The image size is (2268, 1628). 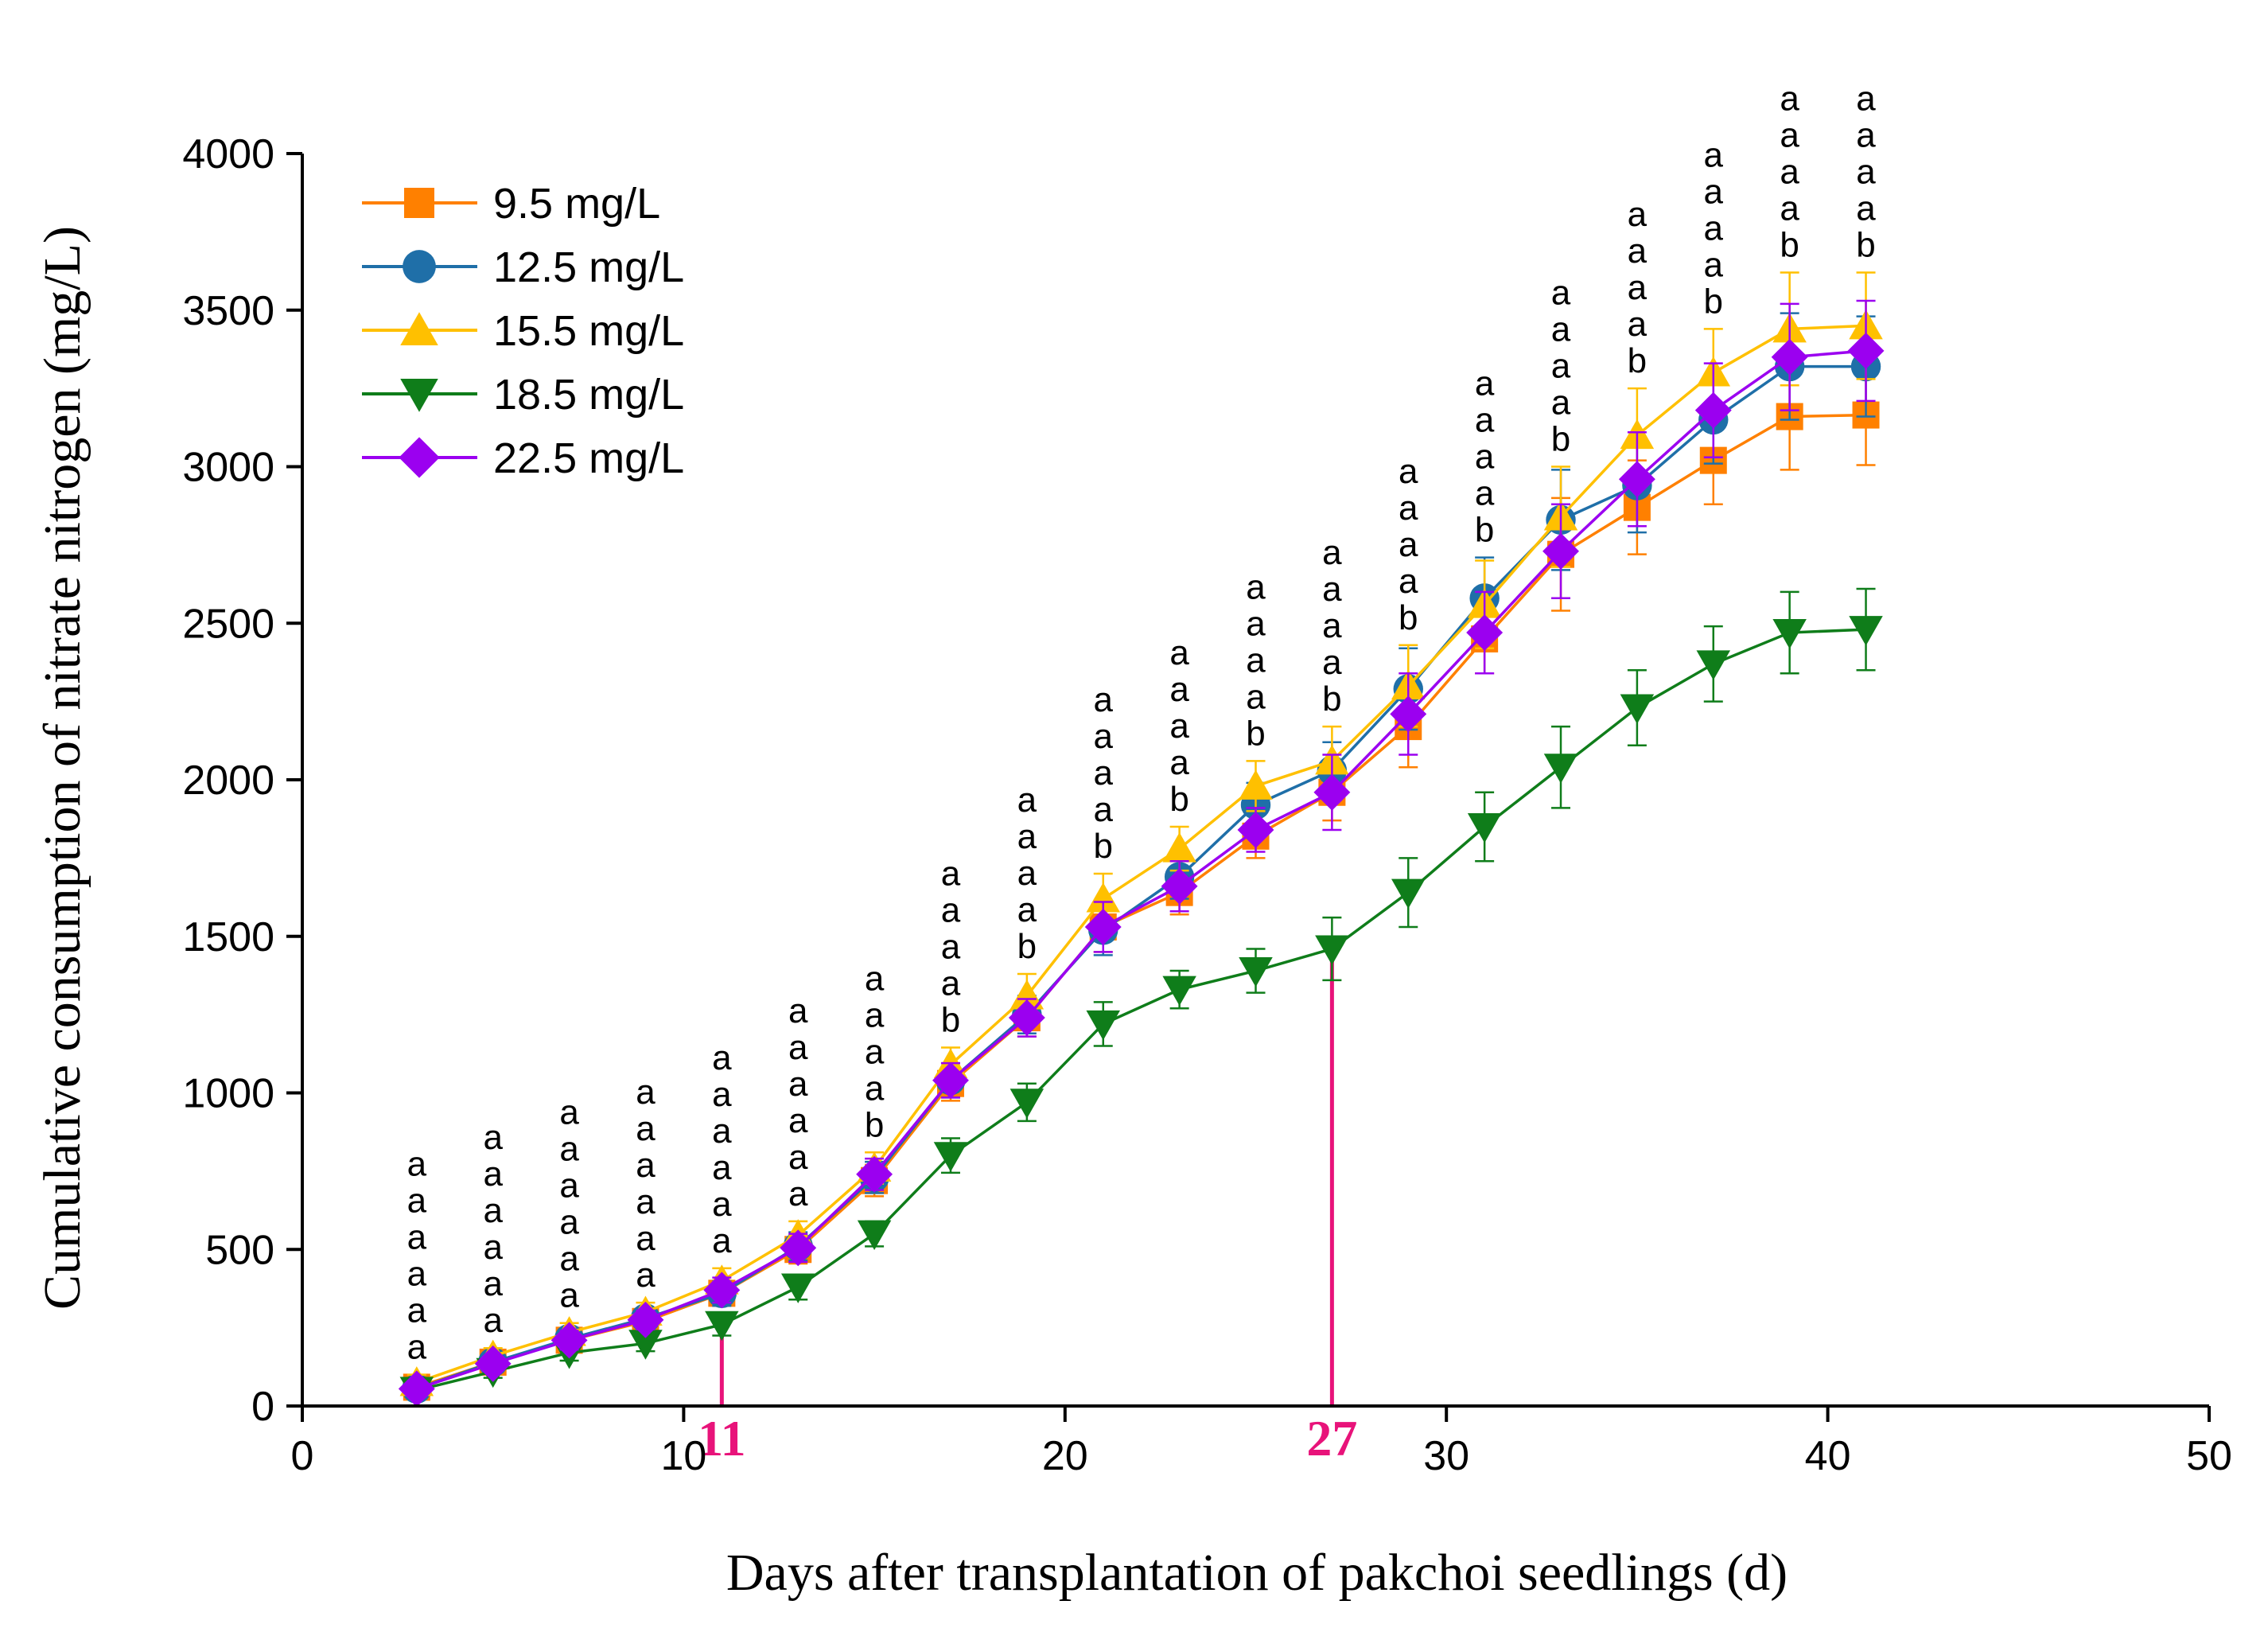 I want to click on legend-label: 22.5 mg/L, so click(x=588, y=458).